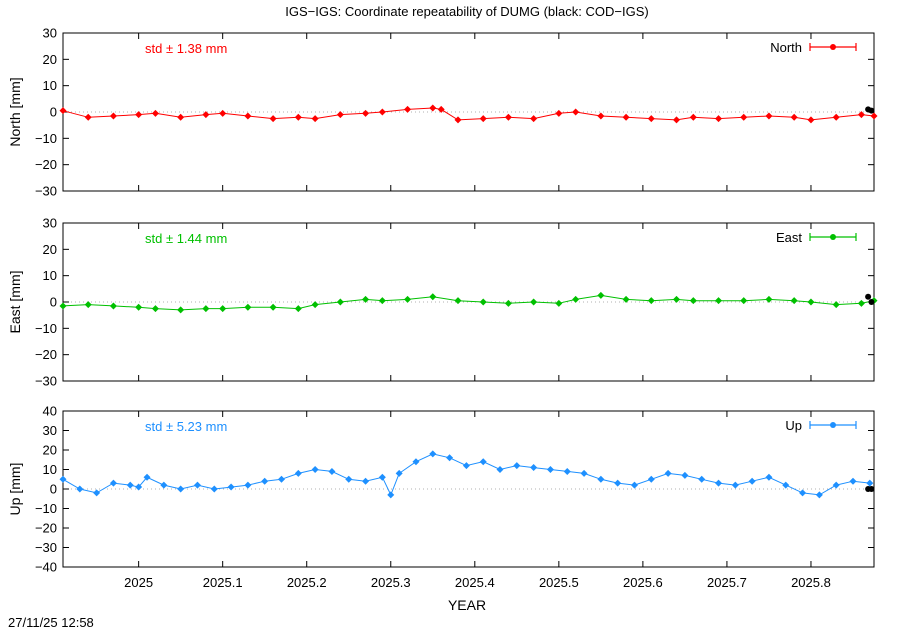 The height and width of the screenshot is (635, 900). I want to click on y-tick-label: −10, so click(46, 508).